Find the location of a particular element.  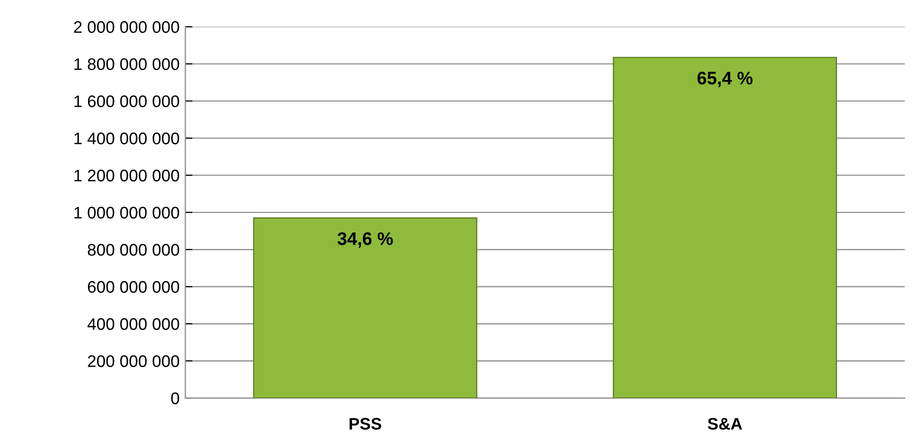

y-tick-label: 2 000 000 000 is located at coordinates (127, 27).